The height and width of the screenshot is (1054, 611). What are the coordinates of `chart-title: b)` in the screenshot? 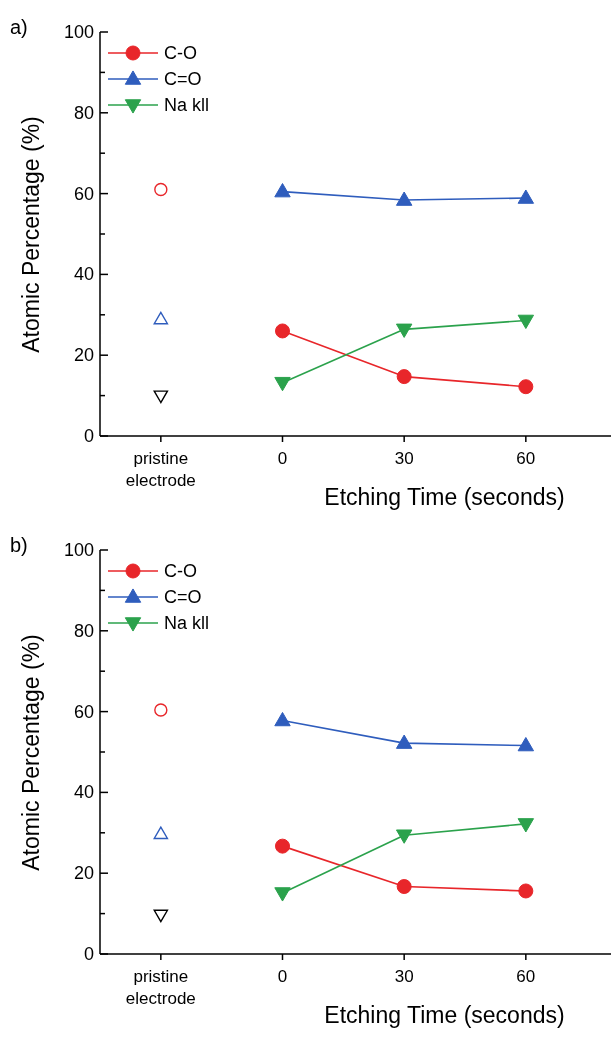 It's located at (19, 545).